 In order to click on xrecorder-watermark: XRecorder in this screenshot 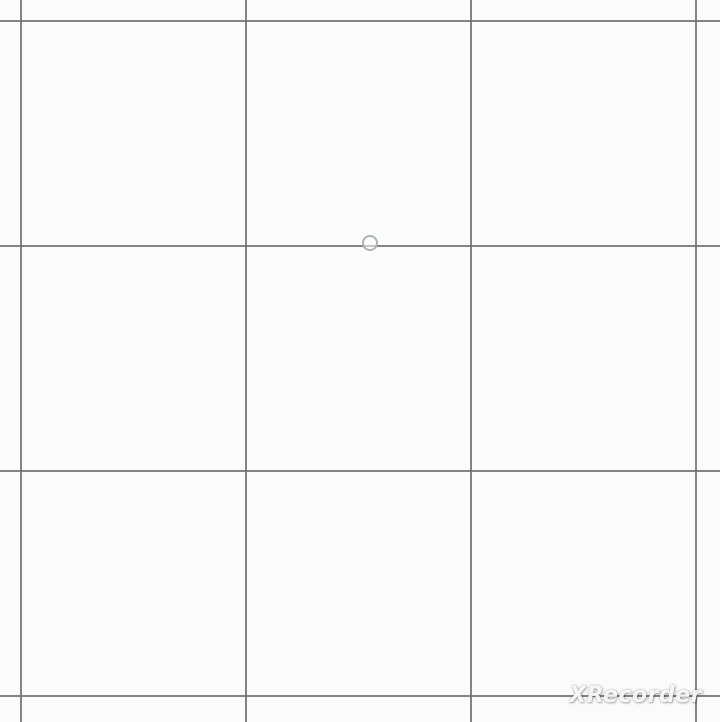, I will do `click(635, 695)`.